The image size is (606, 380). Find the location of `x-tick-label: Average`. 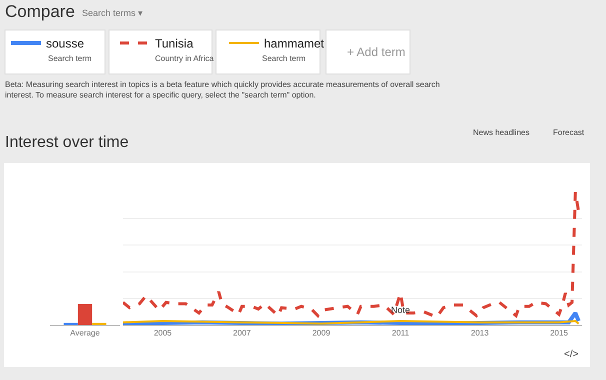

x-tick-label: Average is located at coordinates (85, 333).